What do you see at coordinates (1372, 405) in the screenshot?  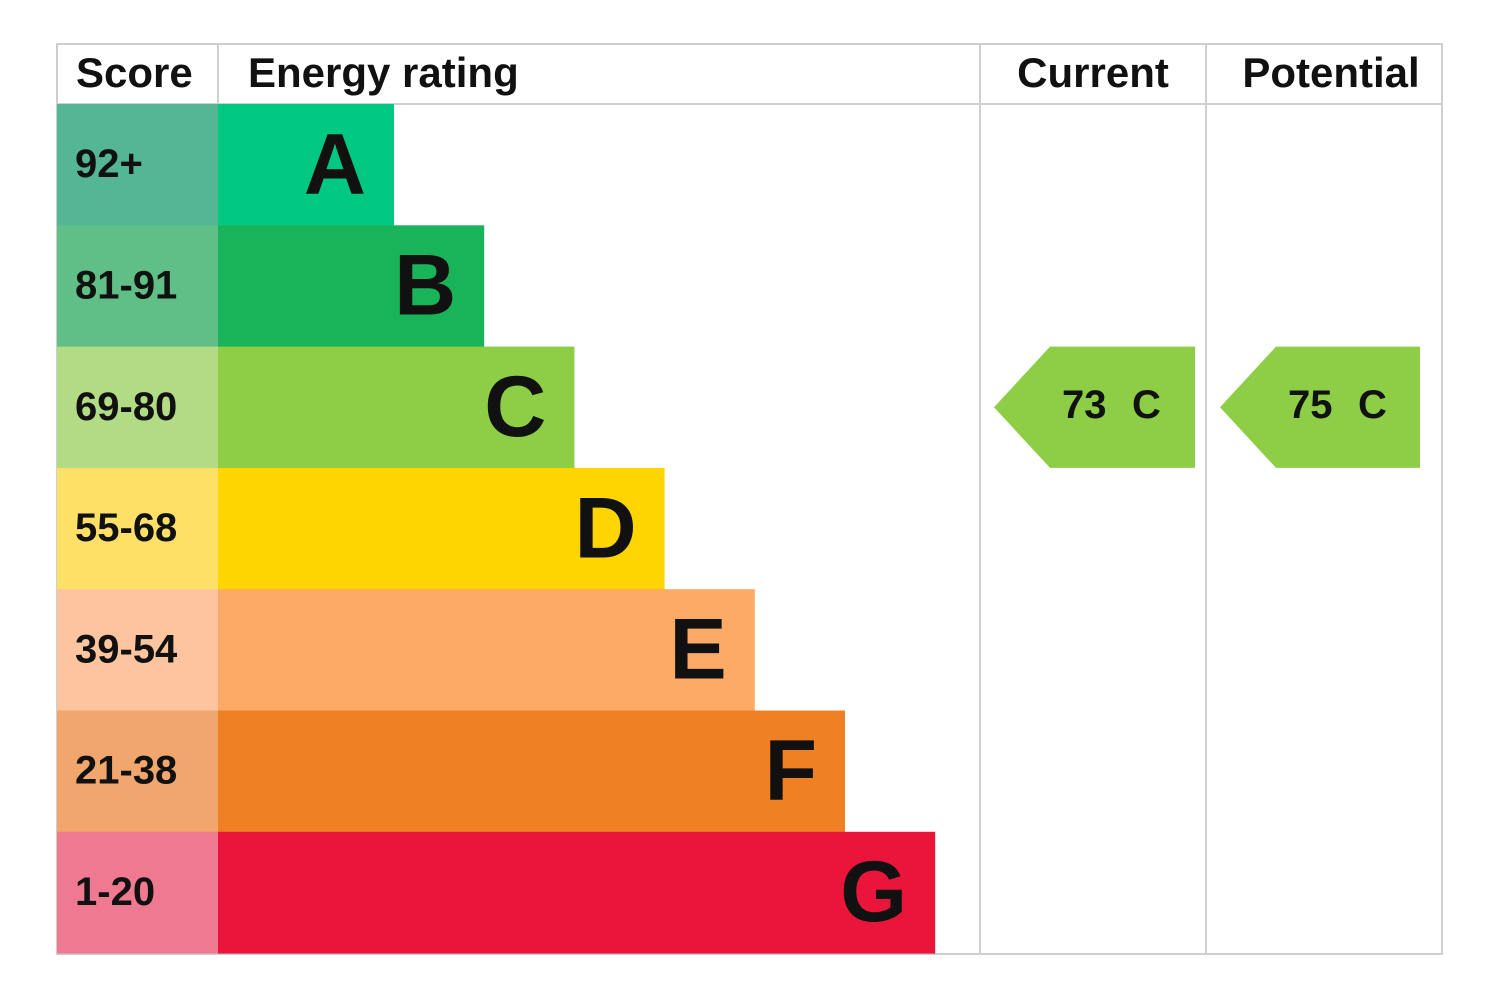 I see `potential-letter: C` at bounding box center [1372, 405].